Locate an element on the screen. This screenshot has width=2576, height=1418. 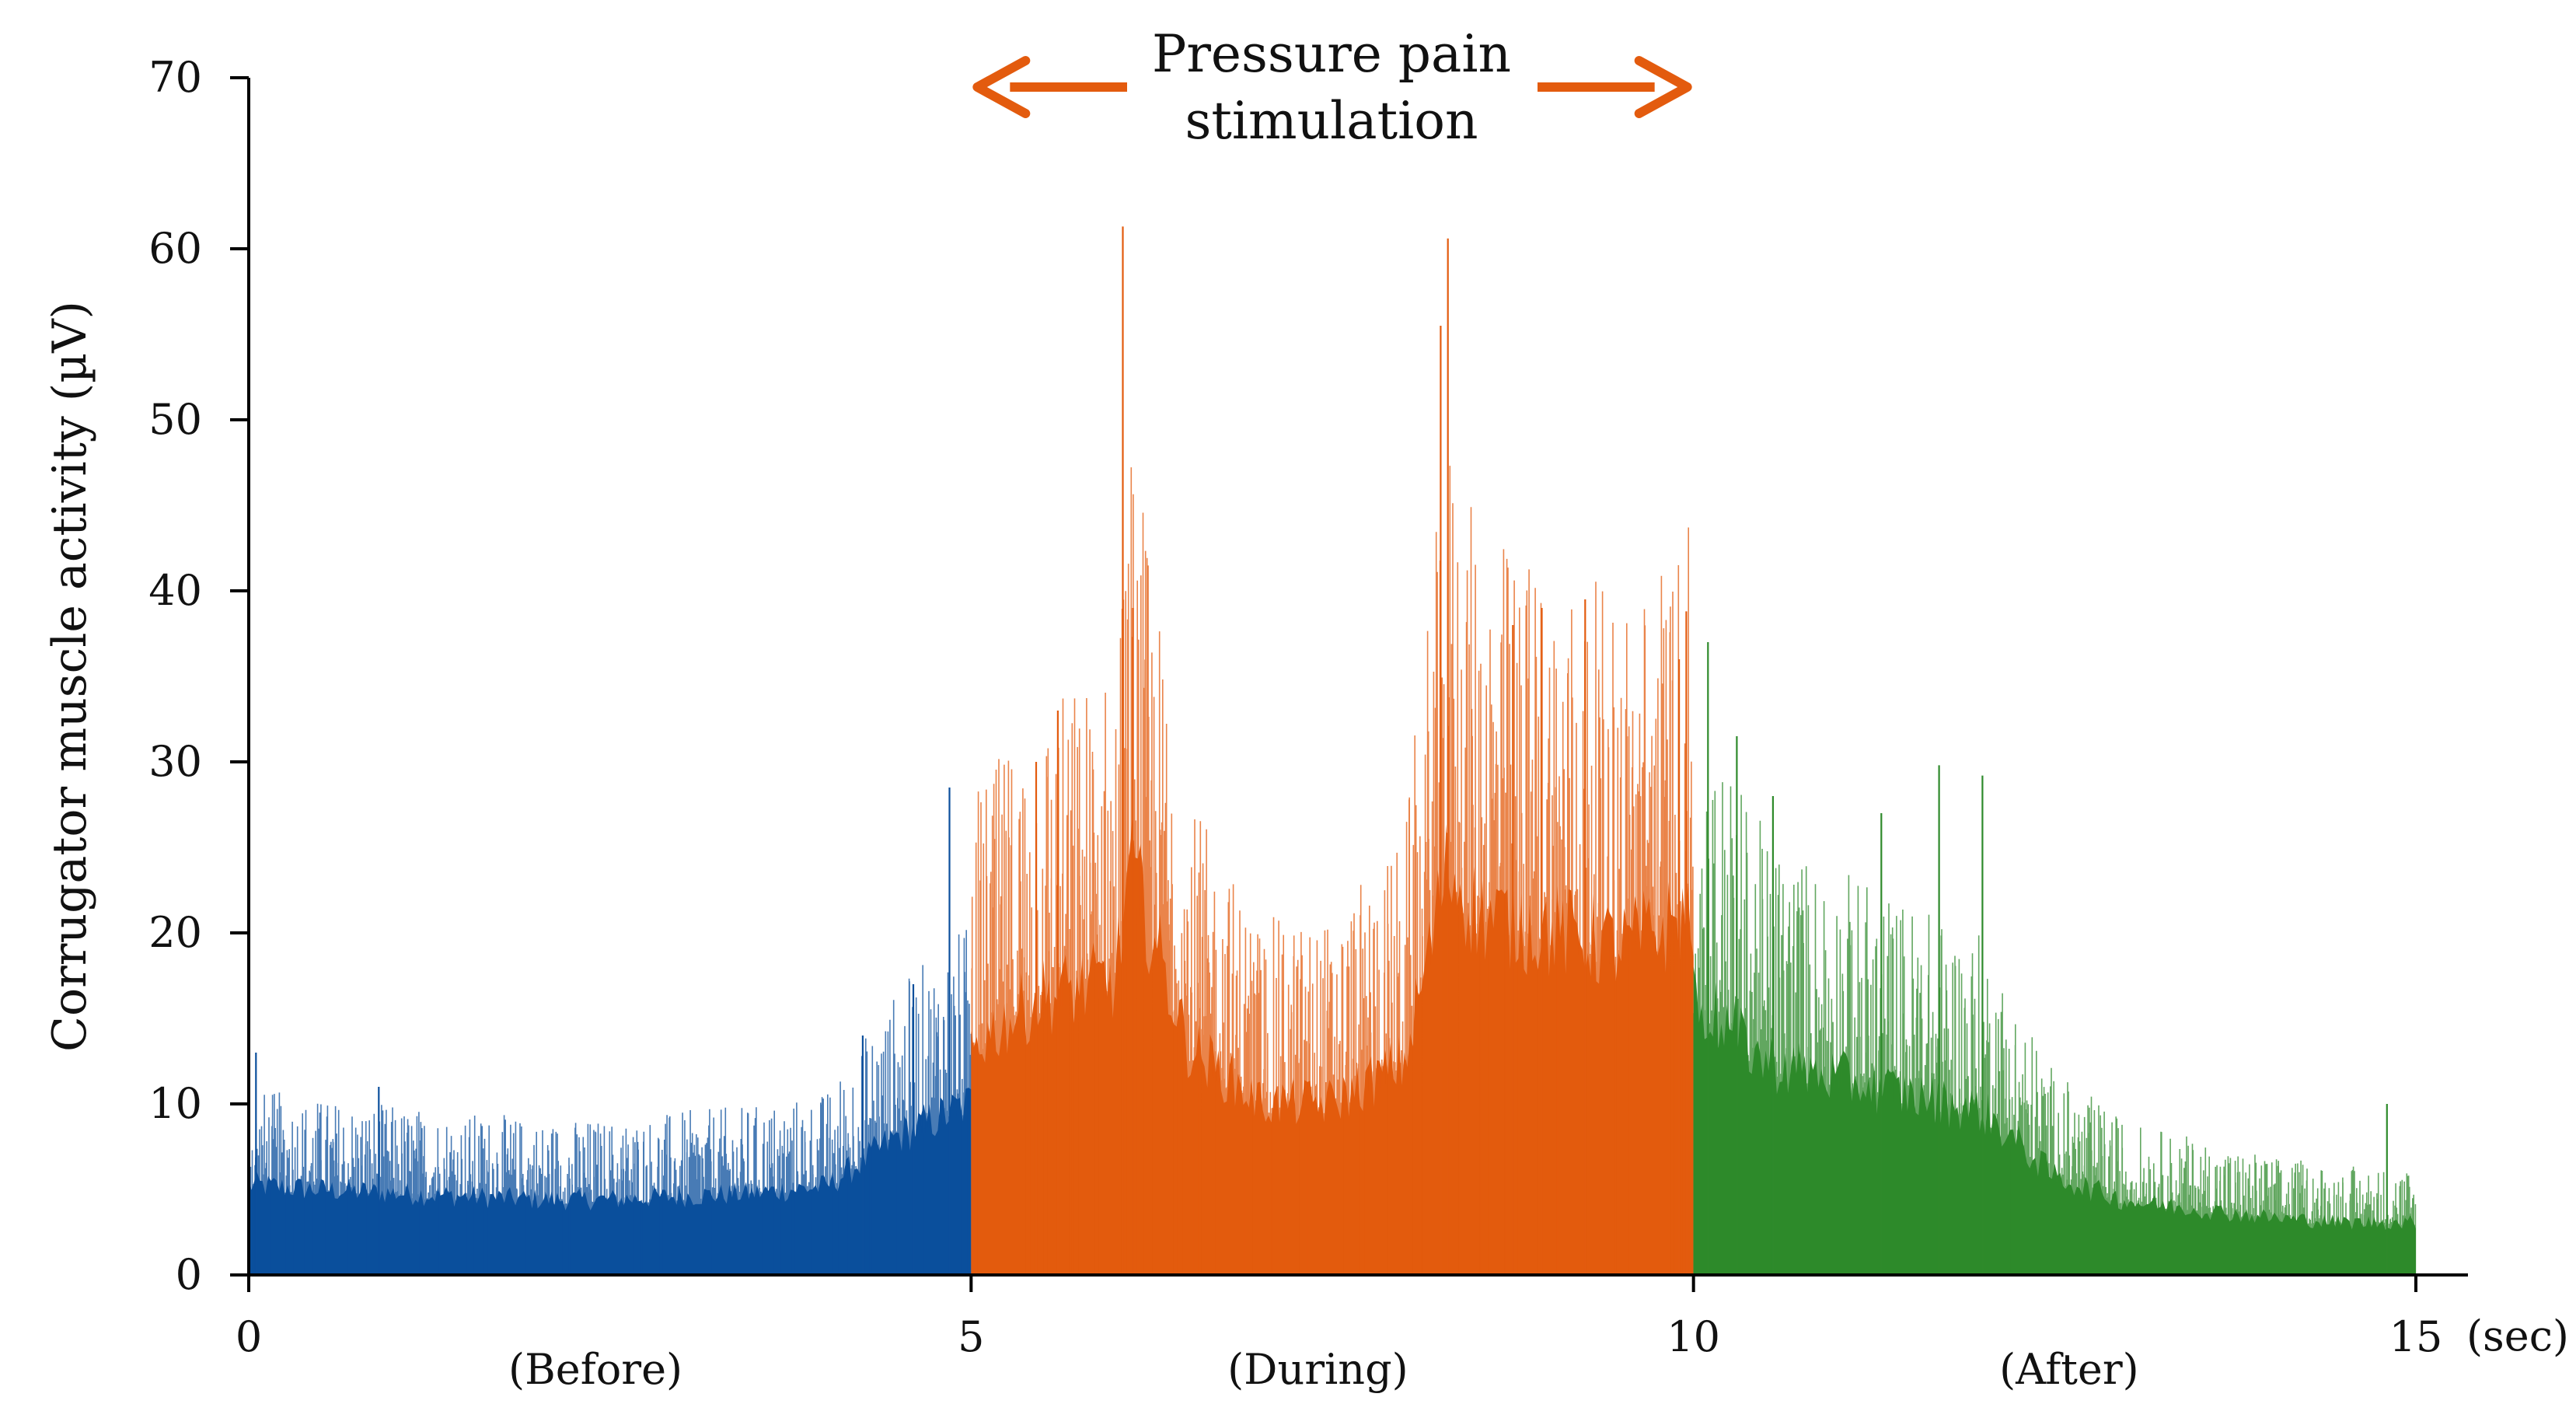
stimulation-annotation: Pressure pain stimulation is located at coordinates (1332, 87).